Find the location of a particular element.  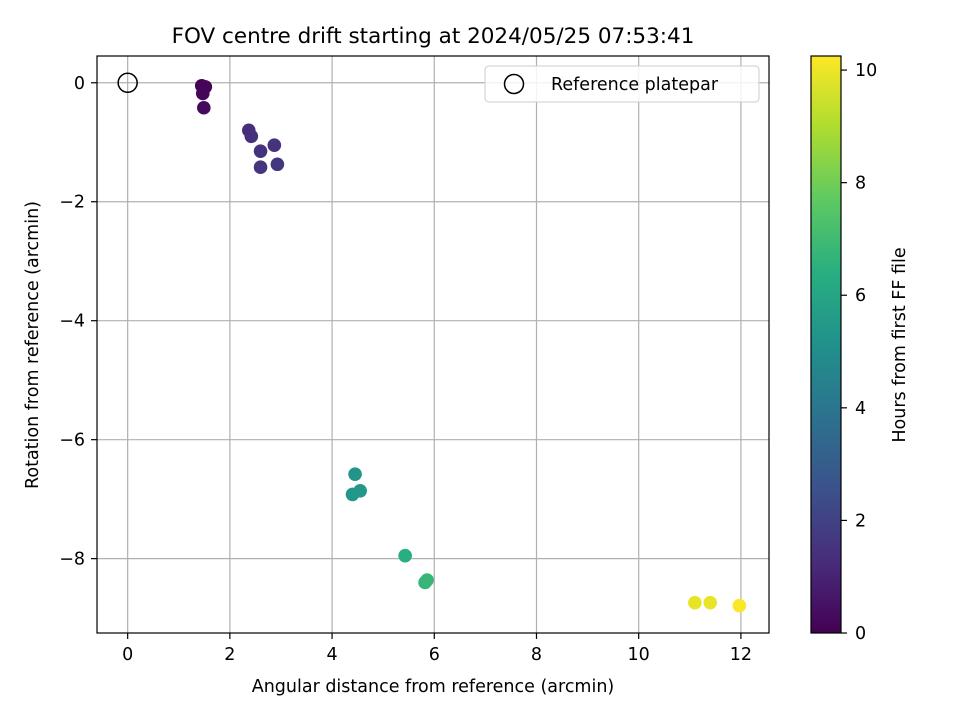

colorbar-tick-label: 10 is located at coordinates (866, 71).